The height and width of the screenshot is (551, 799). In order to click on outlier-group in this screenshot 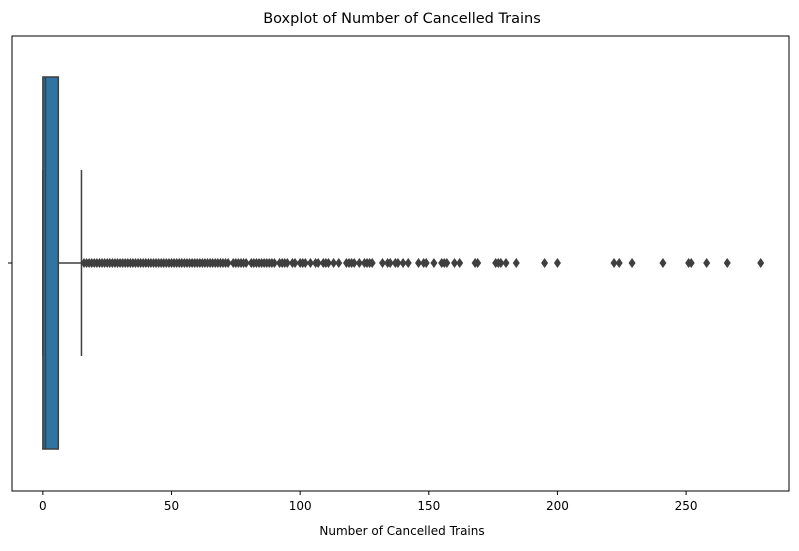, I will do `click(422, 263)`.